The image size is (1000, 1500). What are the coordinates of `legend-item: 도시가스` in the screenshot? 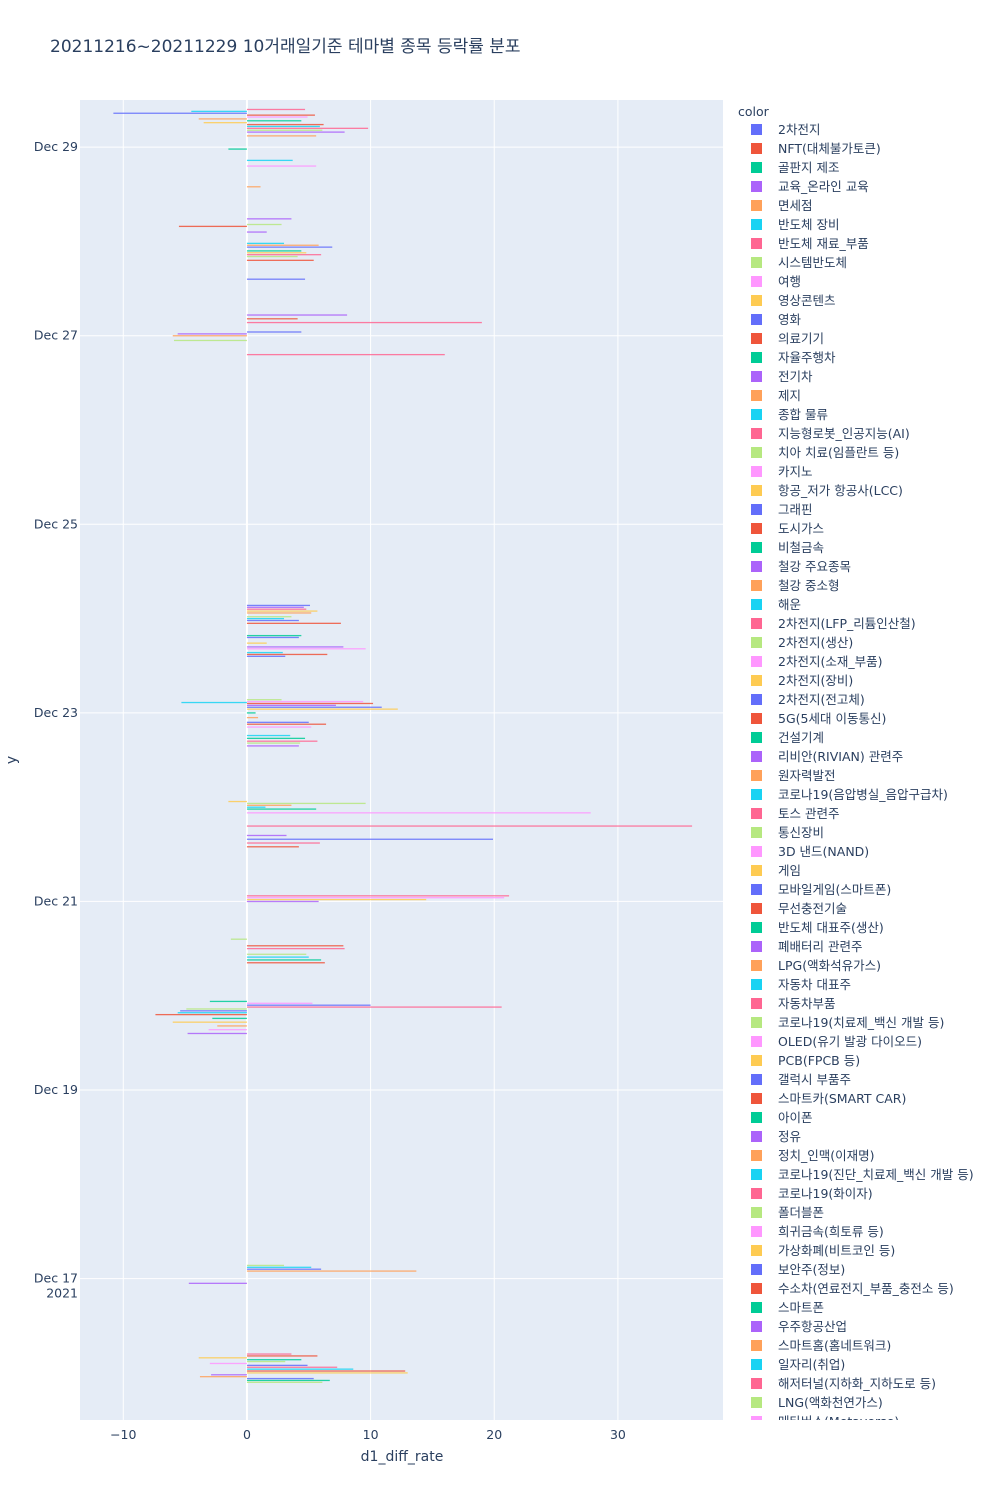 It's located at (869, 528).